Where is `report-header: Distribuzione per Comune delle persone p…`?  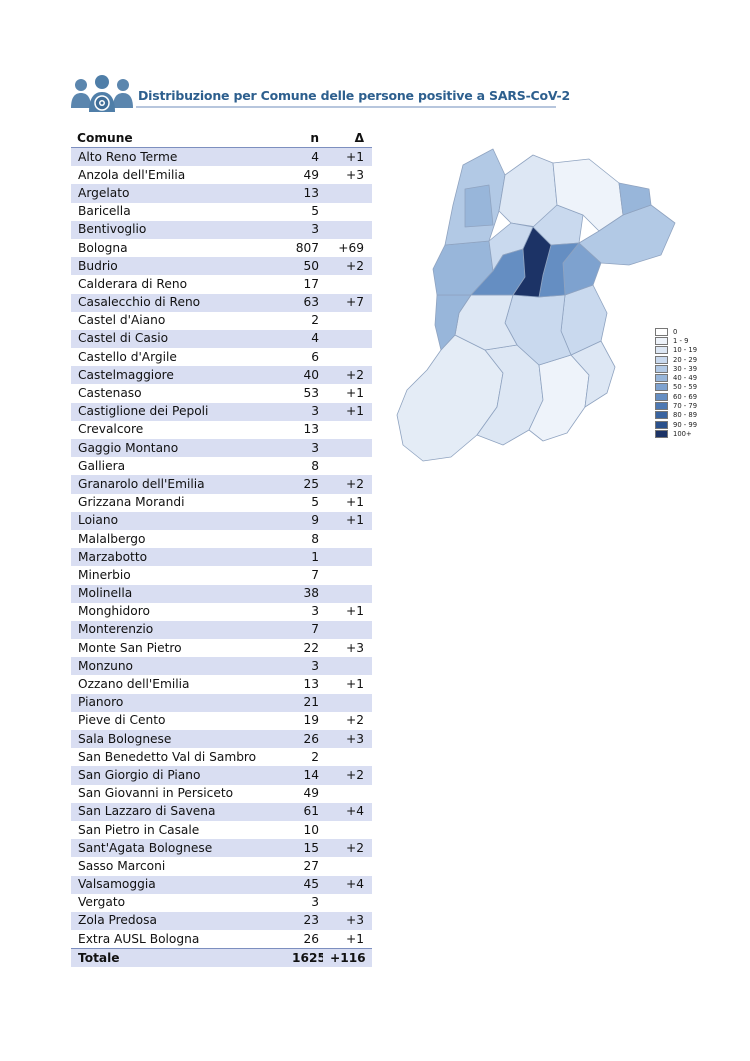
report-header: Distribuzione per Comune delle persone p… is located at coordinates (320, 97).